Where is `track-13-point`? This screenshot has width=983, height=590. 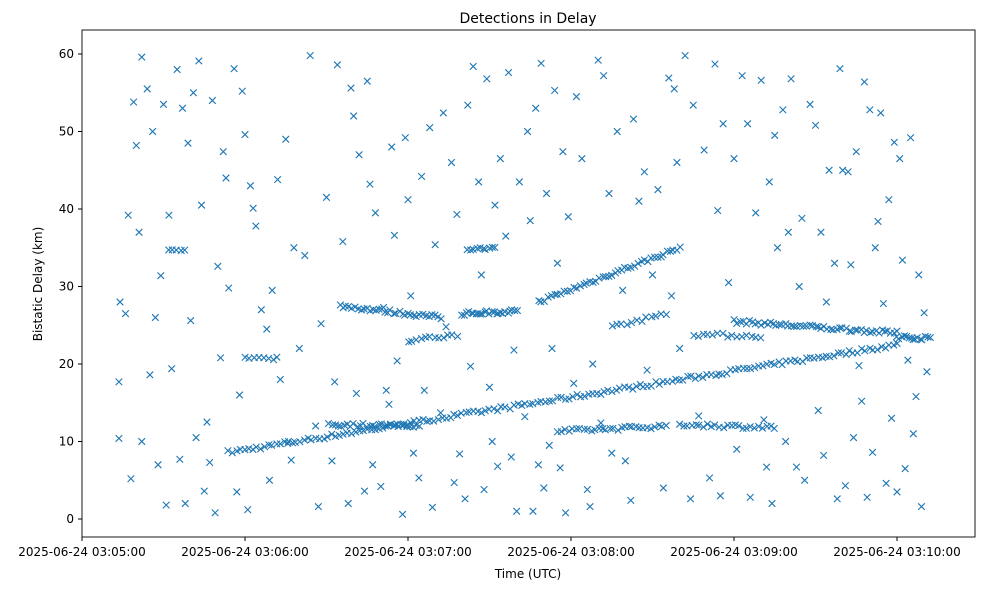
track-13-point is located at coordinates (698, 336).